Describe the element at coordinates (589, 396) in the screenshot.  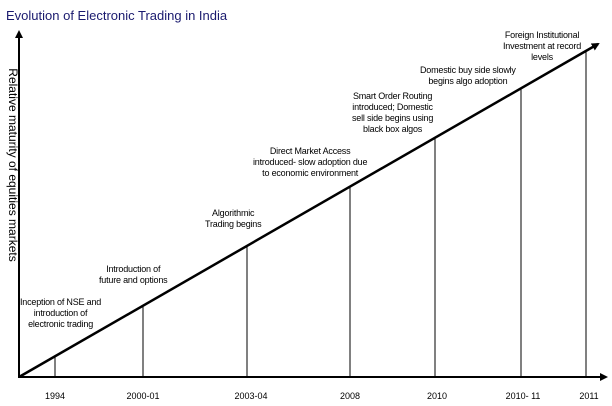
I see `year-label: 2011` at that location.